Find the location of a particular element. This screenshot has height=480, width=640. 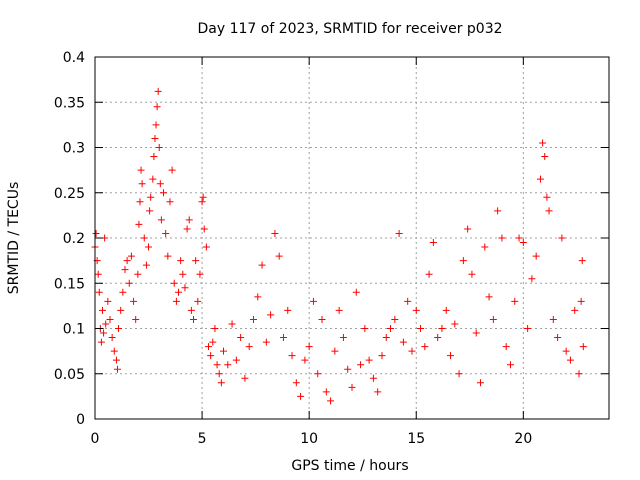

y-tick-label: 0.05 is located at coordinates (69, 375).